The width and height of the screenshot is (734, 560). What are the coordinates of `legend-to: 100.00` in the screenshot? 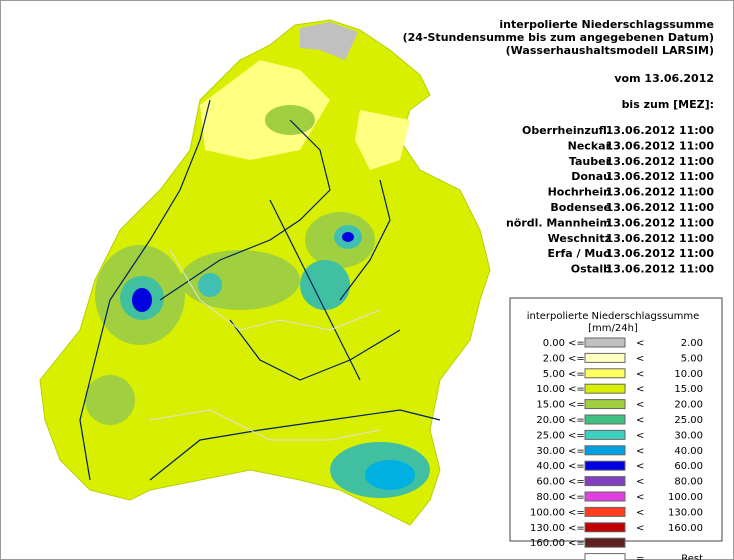 It's located at (685, 497).